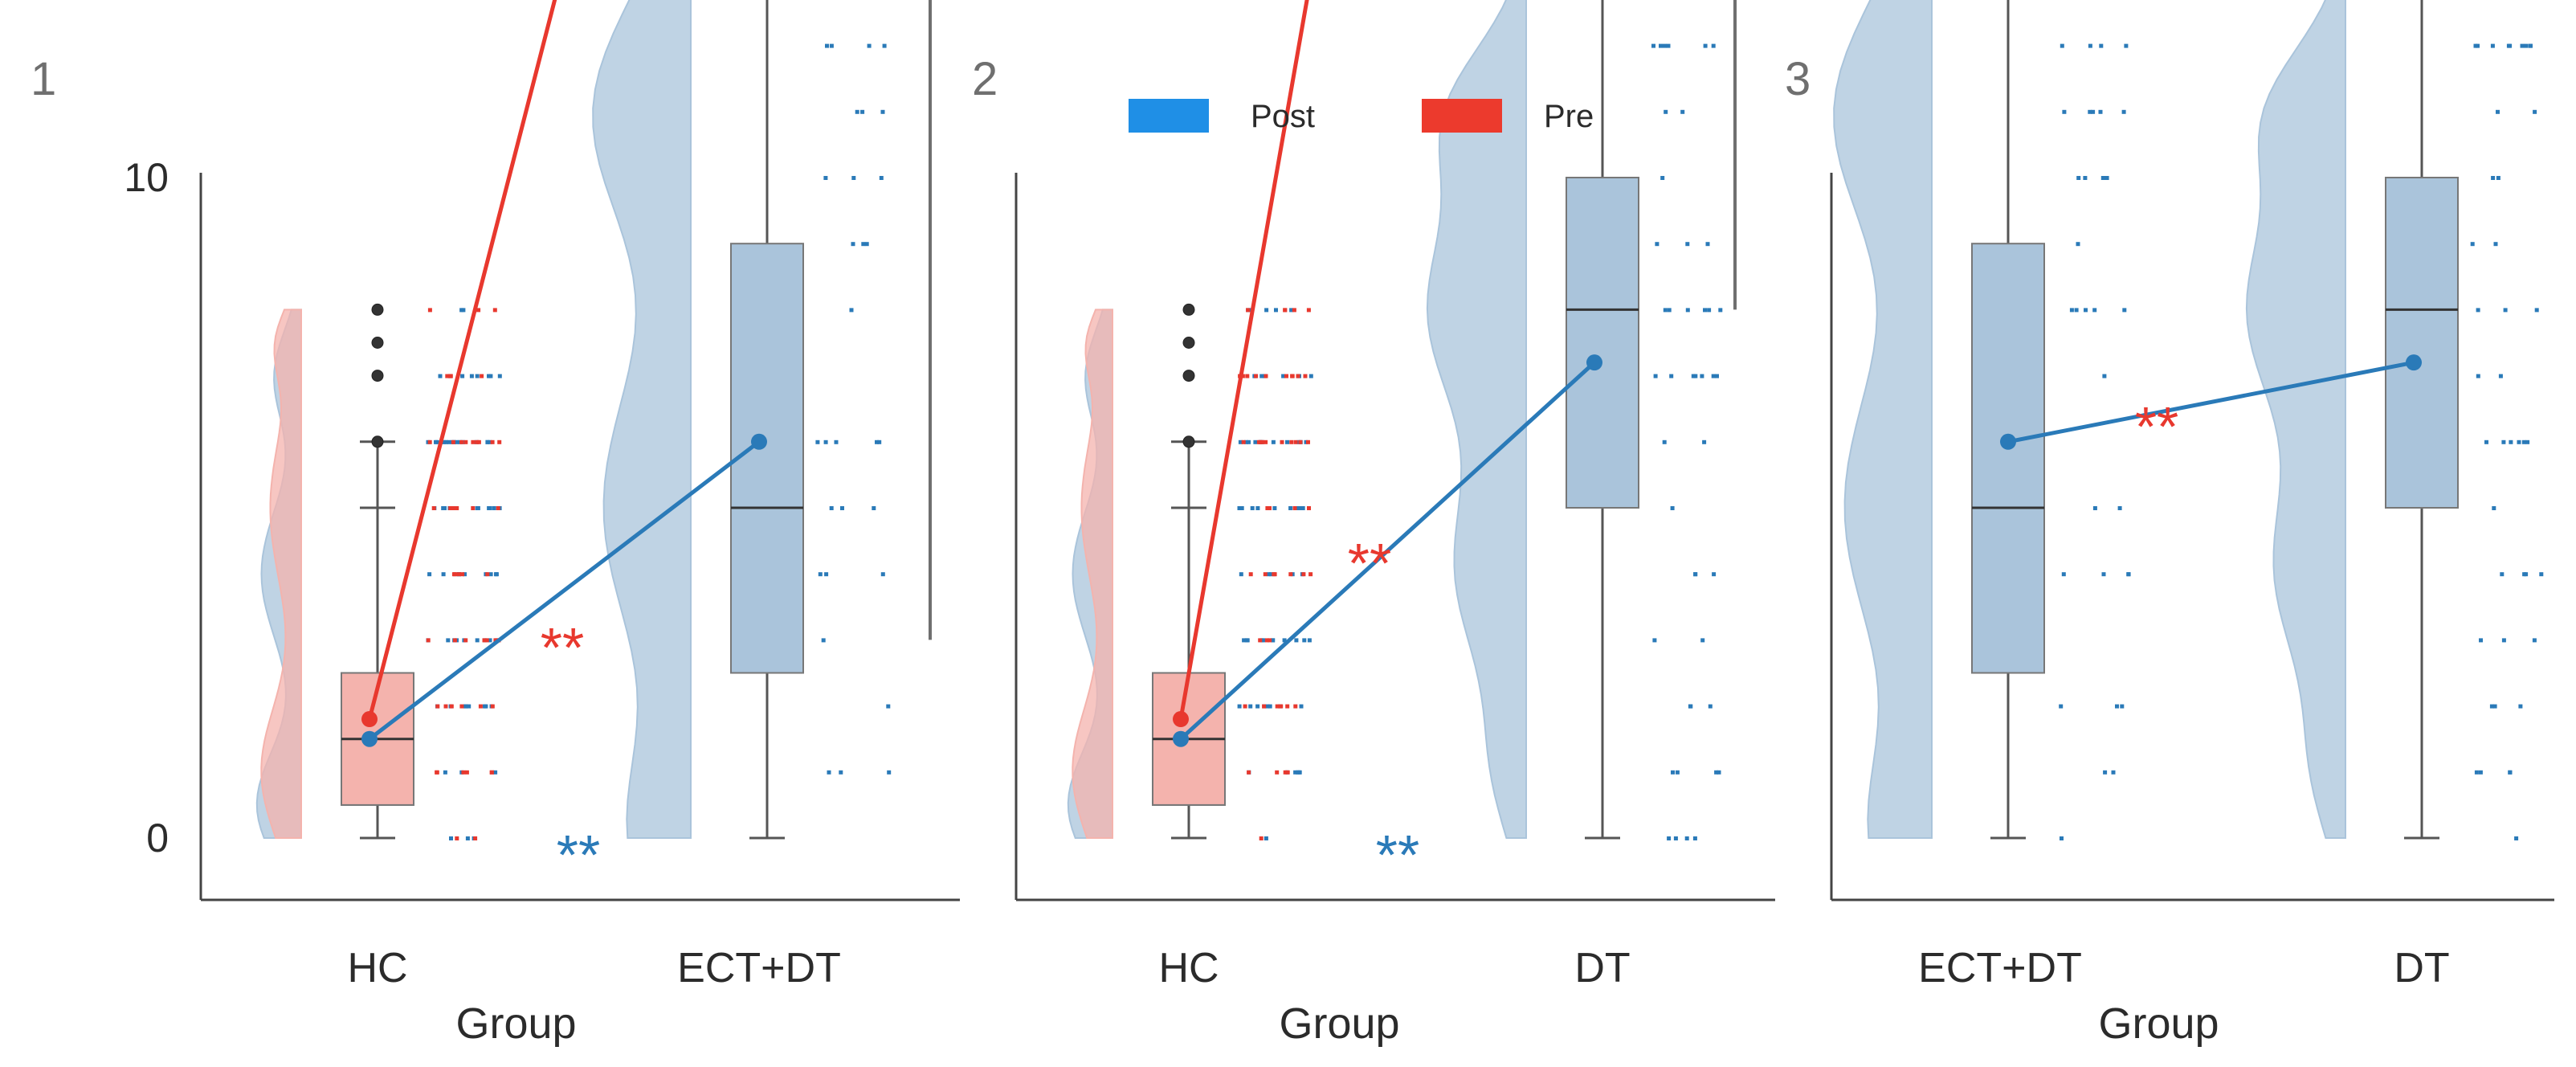 The width and height of the screenshot is (2576, 1067). I want to click on legend-label-pre: Pre, so click(1569, 116).